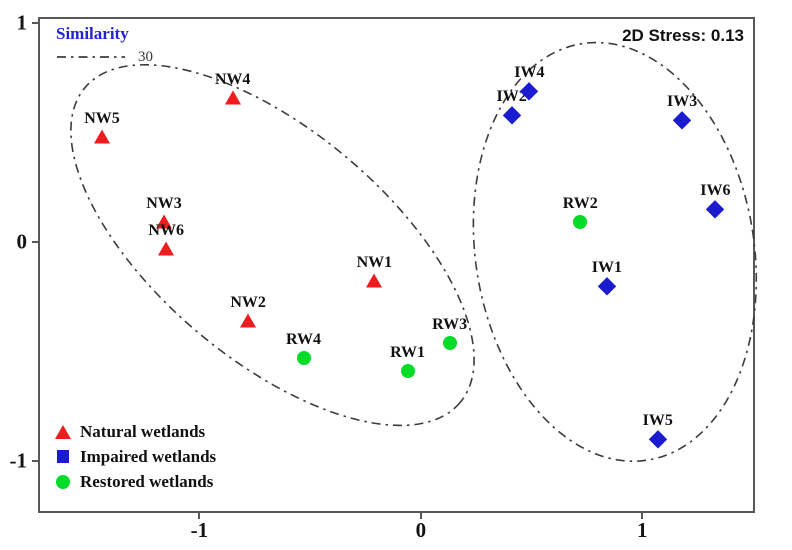 The height and width of the screenshot is (550, 792). What do you see at coordinates (199, 530) in the screenshot?
I see `x-axis-tick-label: -1` at bounding box center [199, 530].